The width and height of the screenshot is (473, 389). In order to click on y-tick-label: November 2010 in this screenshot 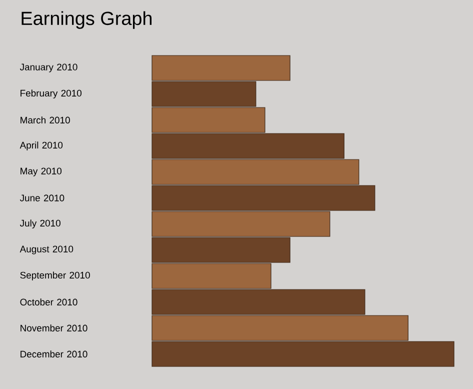, I will do `click(54, 328)`.